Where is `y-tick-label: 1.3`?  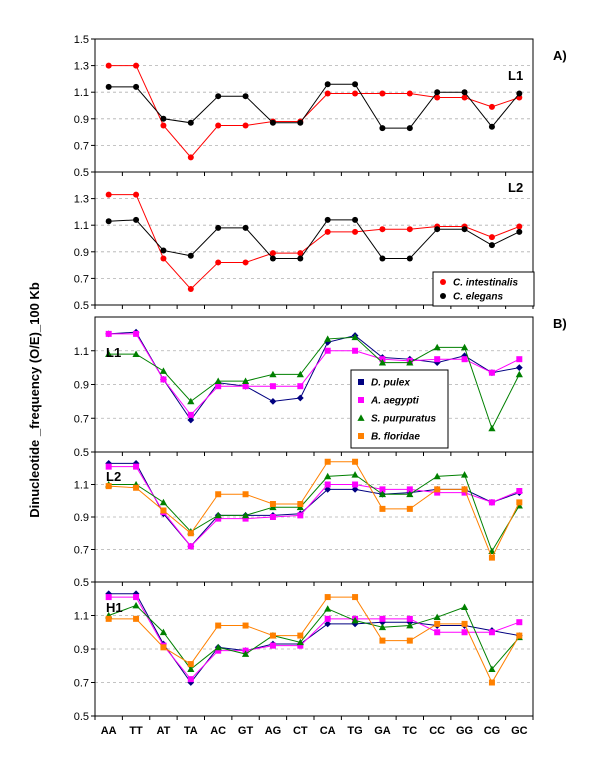 y-tick-label: 1.3 is located at coordinates (81, 200).